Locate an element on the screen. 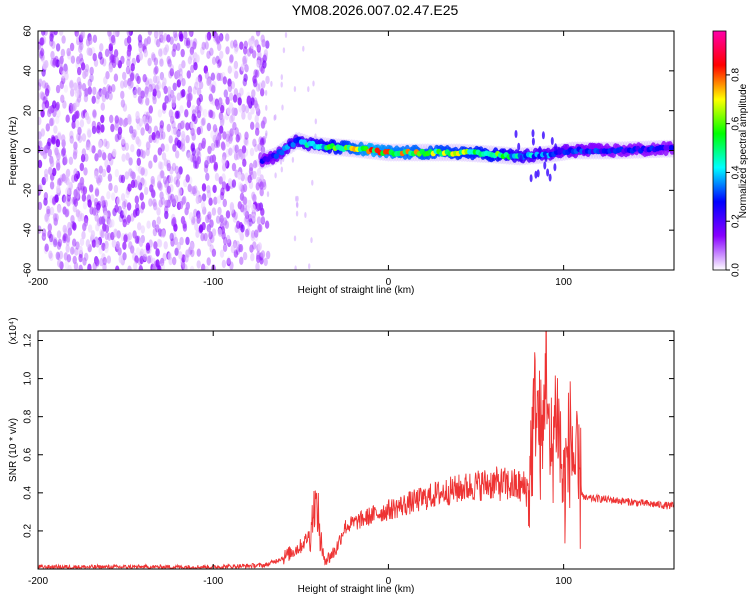  snr-x-tick-label: -100 is located at coordinates (213, 581).